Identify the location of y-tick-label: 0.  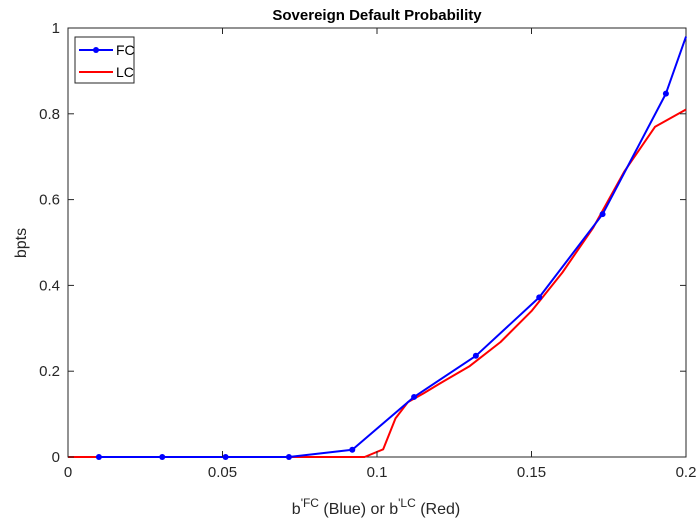
(56, 457).